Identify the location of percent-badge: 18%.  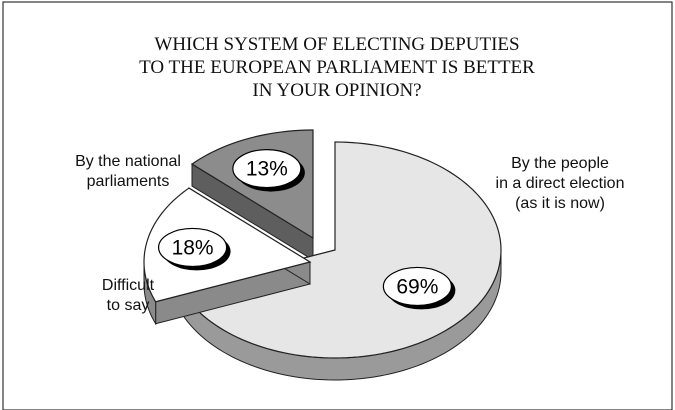
(194, 249).